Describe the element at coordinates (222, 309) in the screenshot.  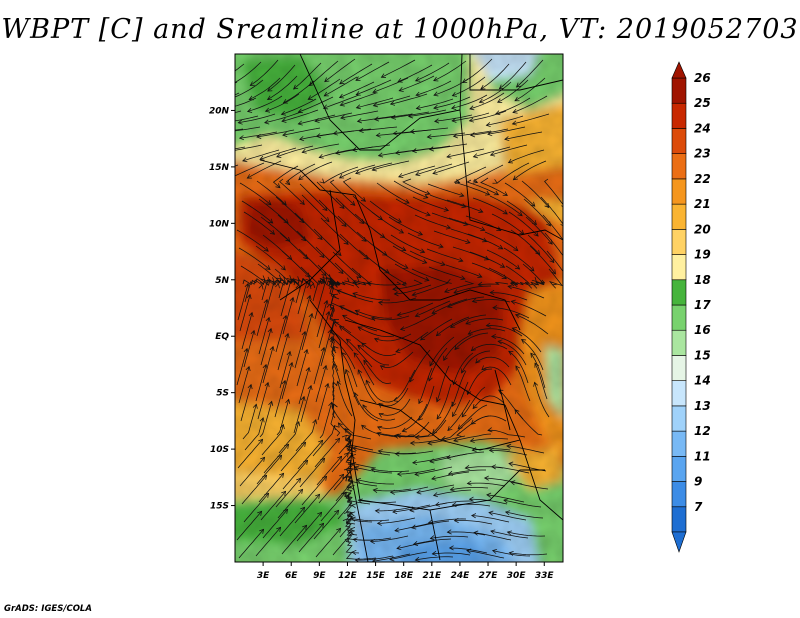
I see `y-axis: 20N 15N 10N 5N EQ 5S 10S 15S` at that location.